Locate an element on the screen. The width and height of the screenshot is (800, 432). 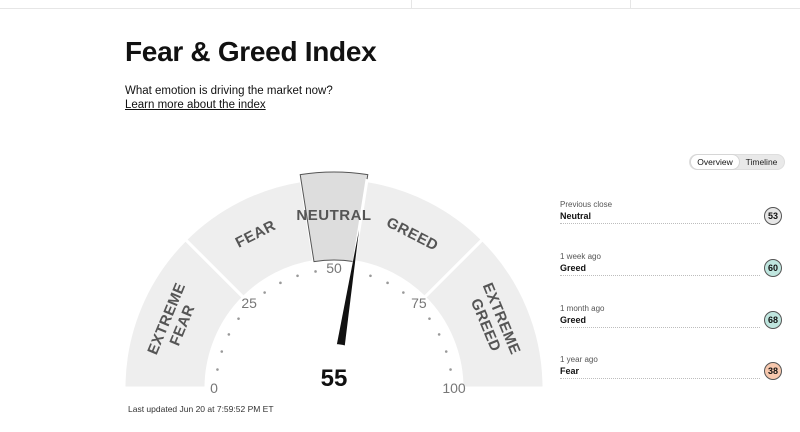
history-period-label: Previous close is located at coordinates (586, 204).